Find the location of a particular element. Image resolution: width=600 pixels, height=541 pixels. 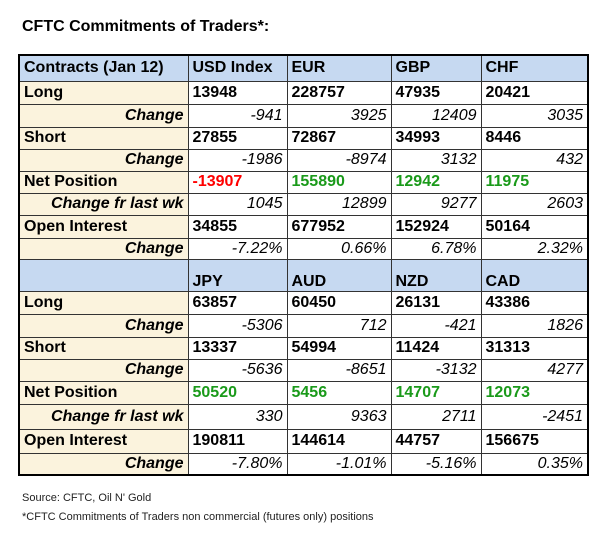

cell-value: 50520 is located at coordinates (237, 392).